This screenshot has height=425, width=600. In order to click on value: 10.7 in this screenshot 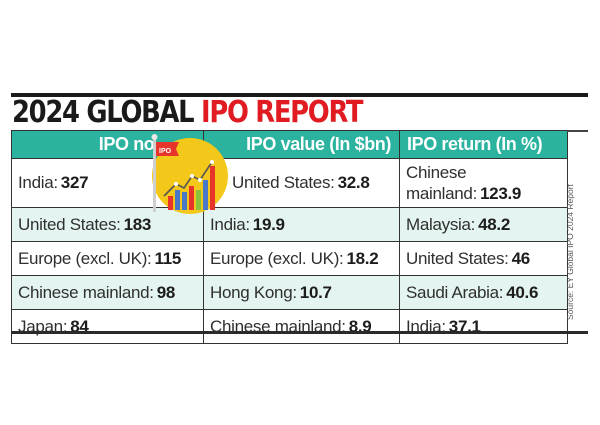, I will do `click(315, 292)`.